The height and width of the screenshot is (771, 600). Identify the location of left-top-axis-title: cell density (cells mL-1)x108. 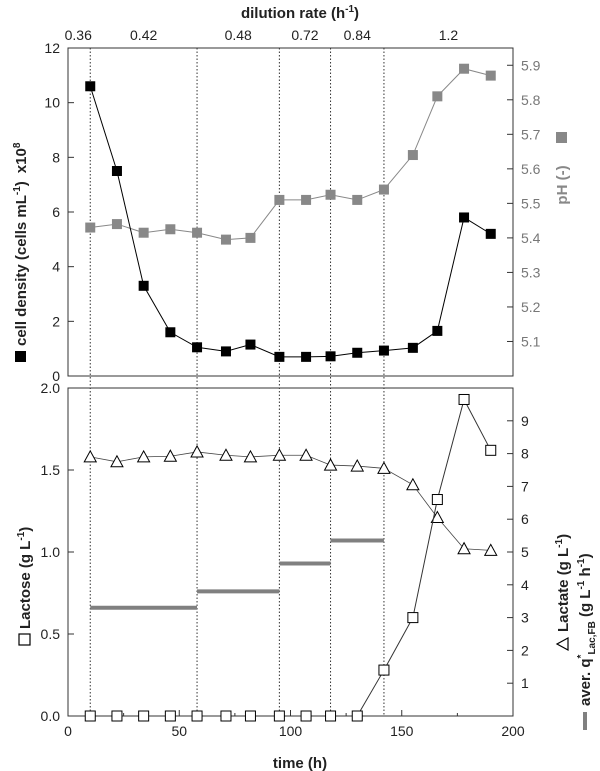
(21, 252).